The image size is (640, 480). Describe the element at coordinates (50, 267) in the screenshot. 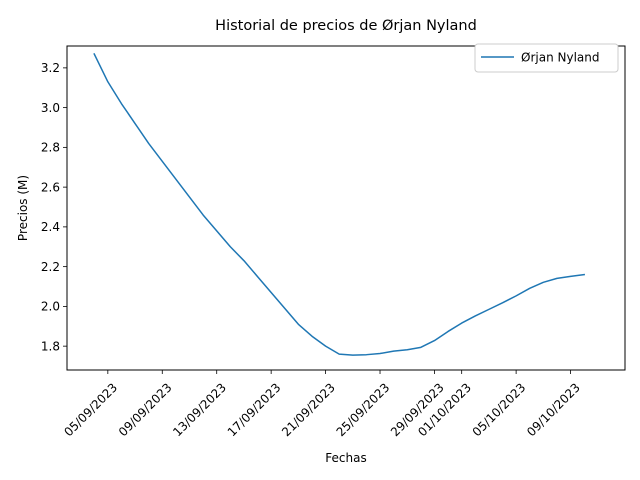

I see `y-tick-label: 2.2` at that location.